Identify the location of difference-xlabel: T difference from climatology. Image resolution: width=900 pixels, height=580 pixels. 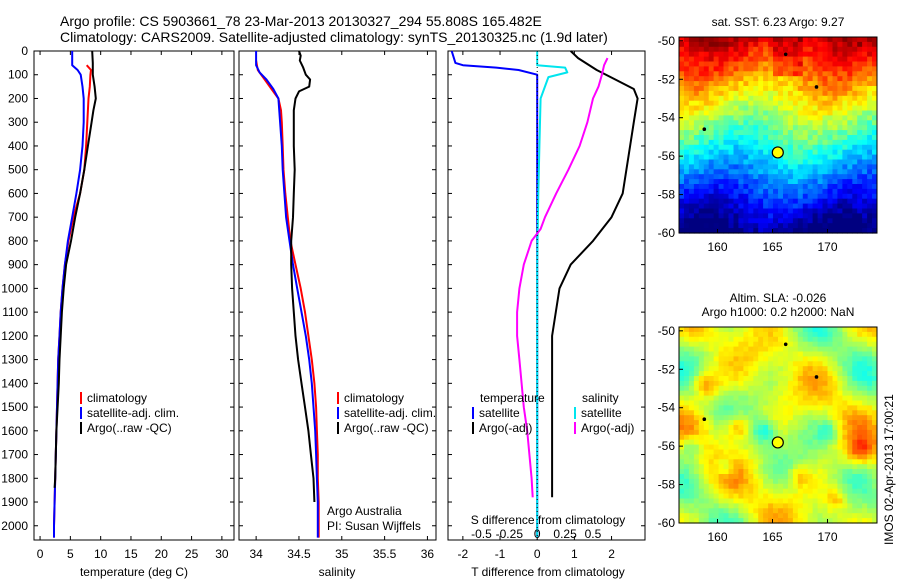
(548, 572).